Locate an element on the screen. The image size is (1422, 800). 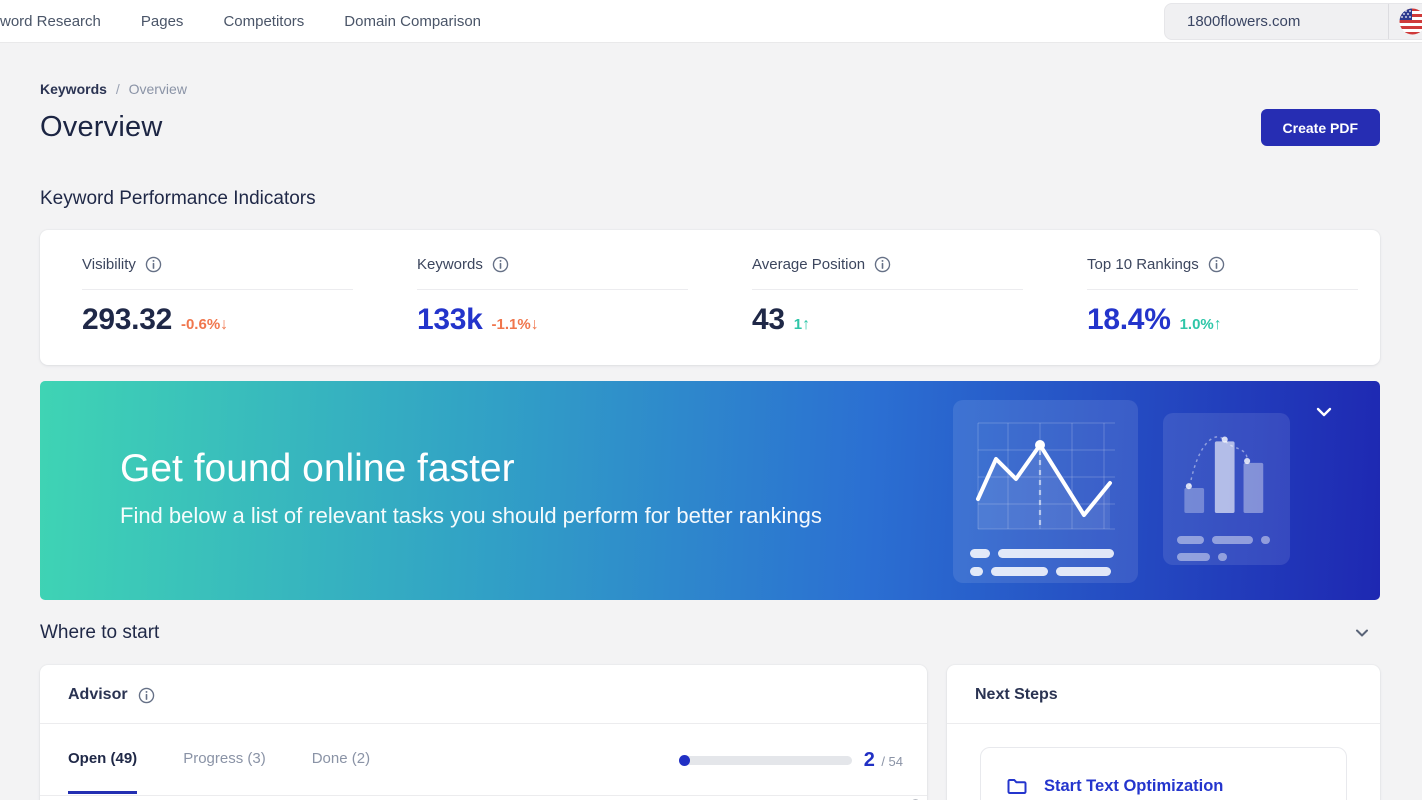
next-steps-panel: Next Steps Start Text Optimization is located at coordinates (1163, 732).